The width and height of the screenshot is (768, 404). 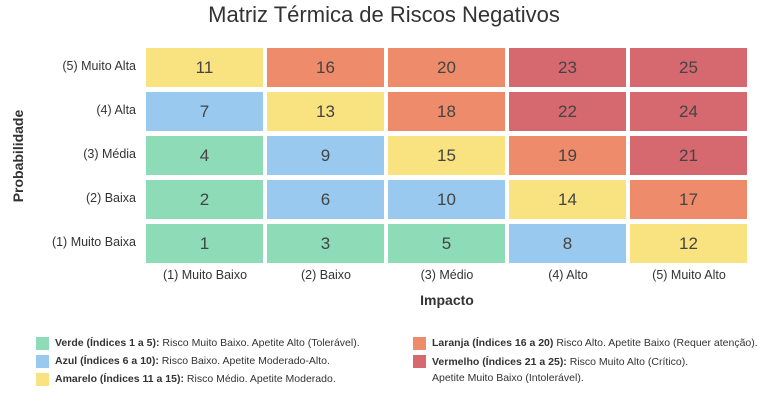 I want to click on legend-label: Azul (Índices 6 a 10):, so click(x=107, y=361).